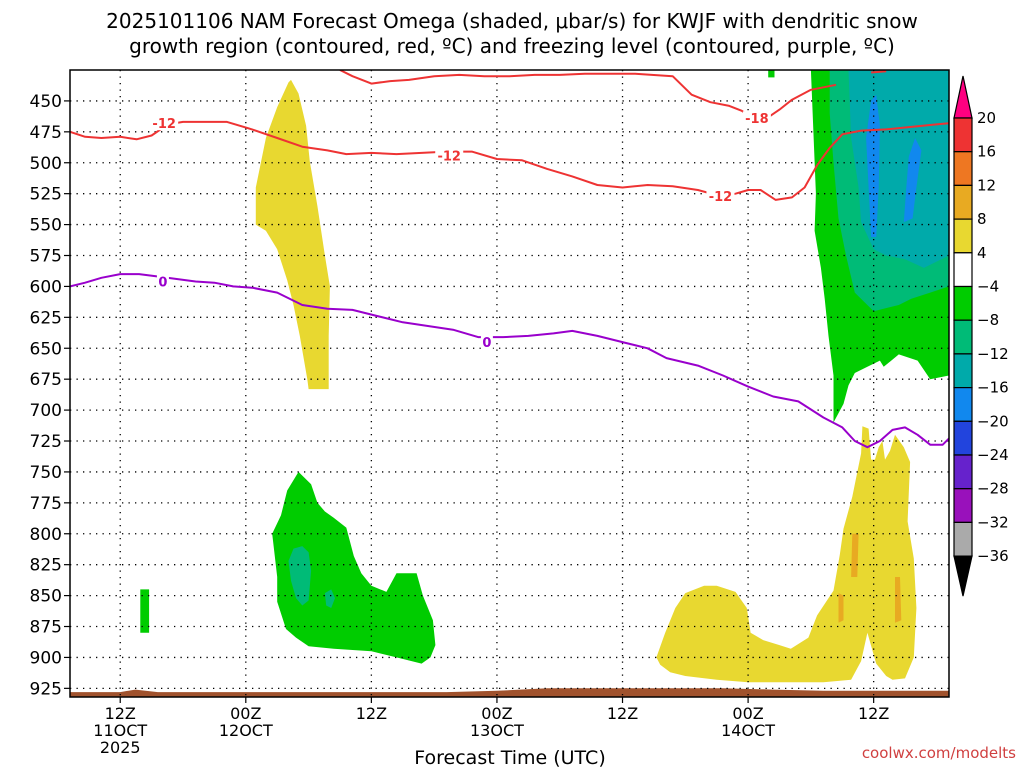 The image size is (1024, 768). Describe the element at coordinates (46, 597) in the screenshot. I see `y-tick-label-850: 850` at that location.